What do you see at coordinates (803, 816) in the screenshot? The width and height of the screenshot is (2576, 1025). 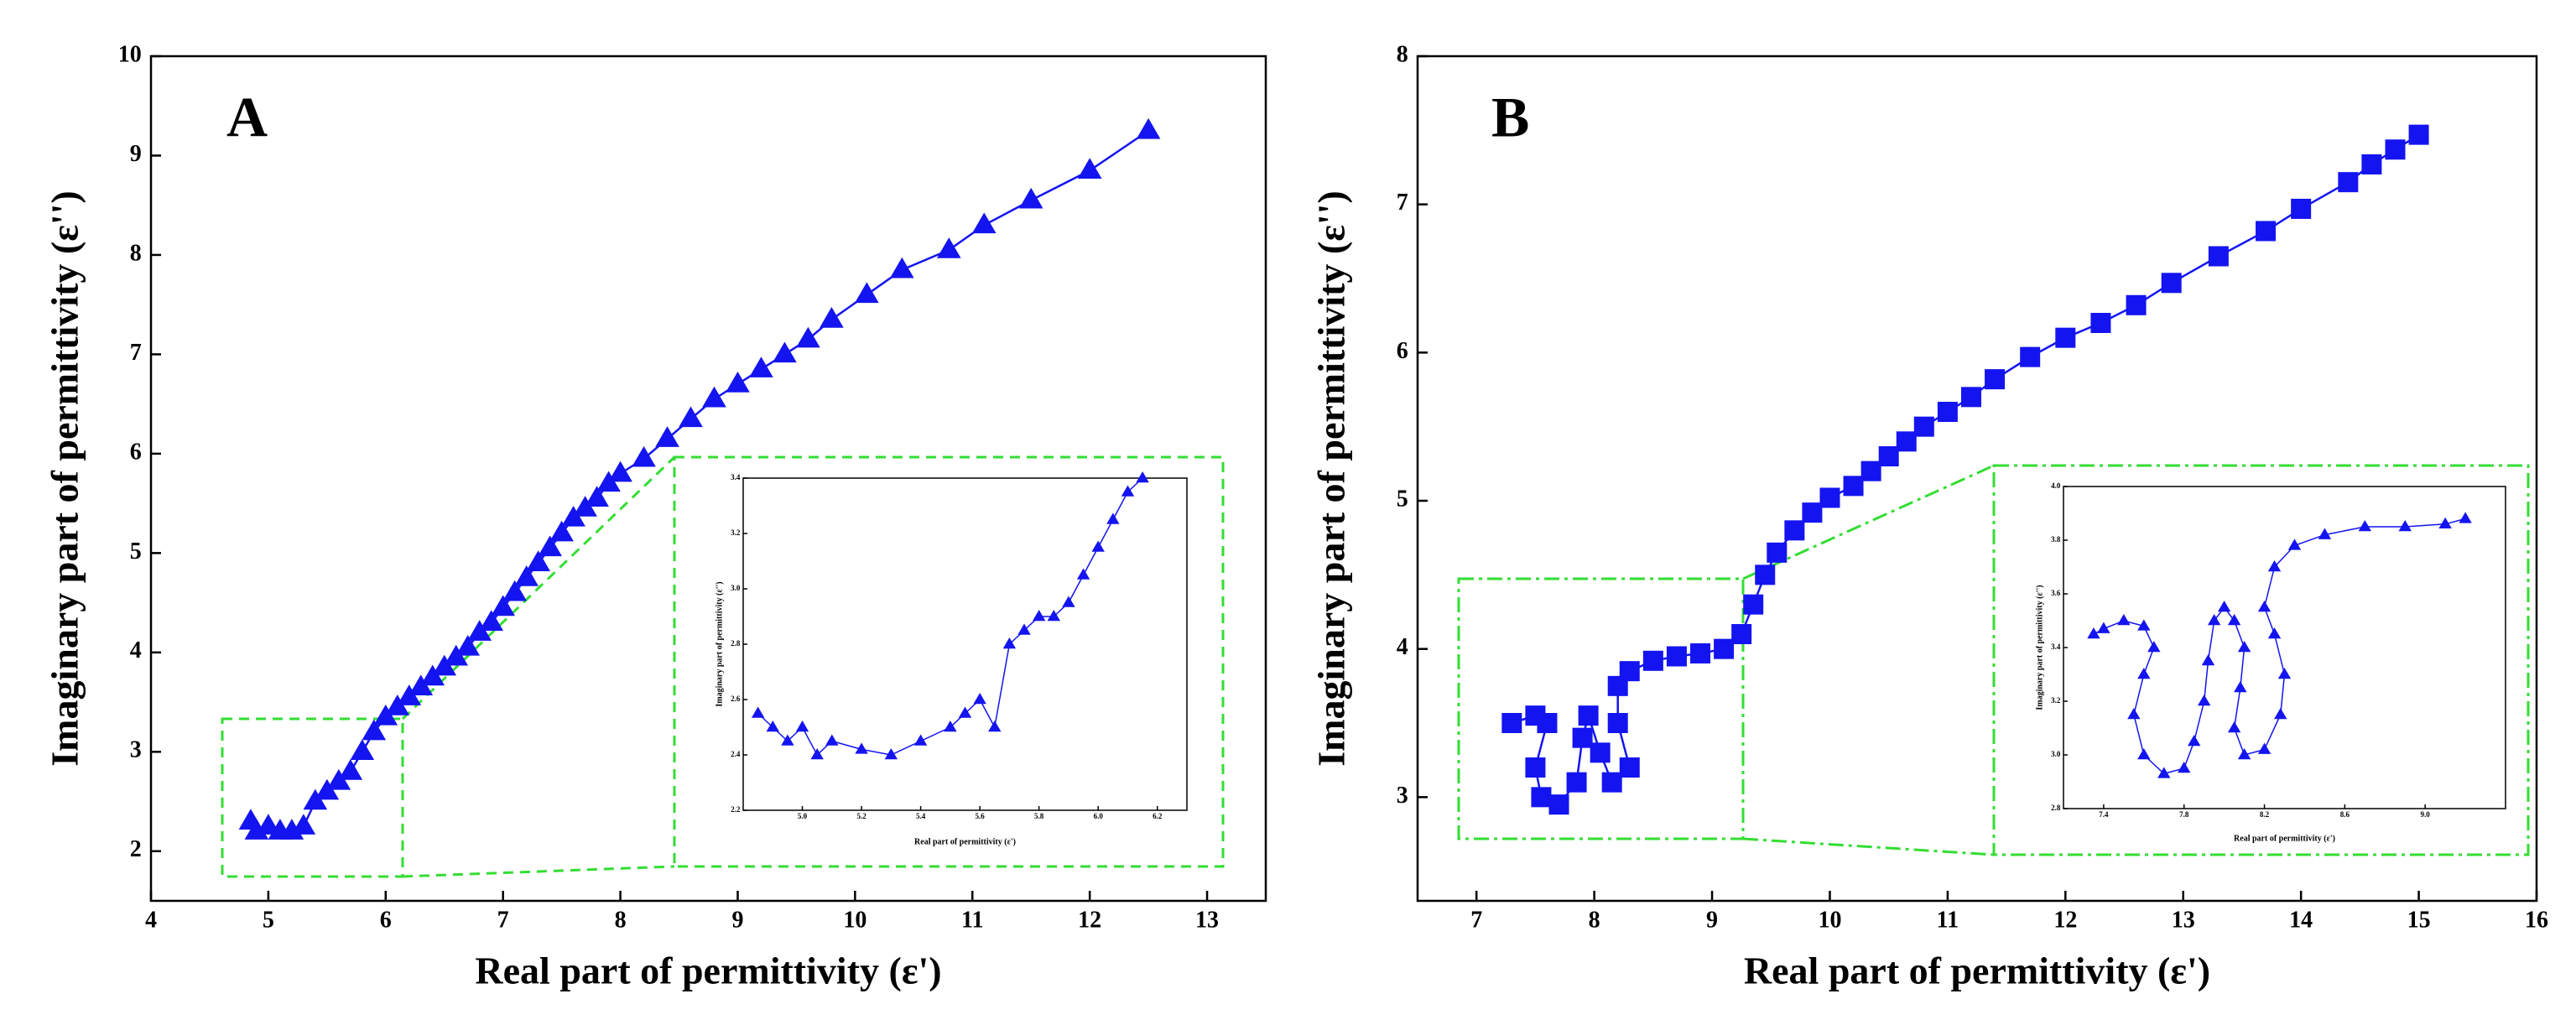 I see `x-tick-label: 5.0` at bounding box center [803, 816].